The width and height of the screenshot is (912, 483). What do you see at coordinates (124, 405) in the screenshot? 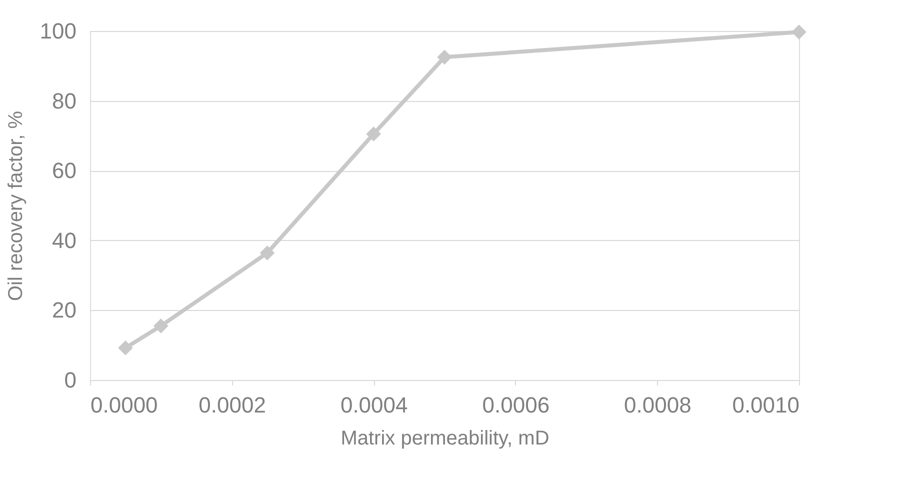
I see `x-tick-label: 0.0000` at bounding box center [124, 405].